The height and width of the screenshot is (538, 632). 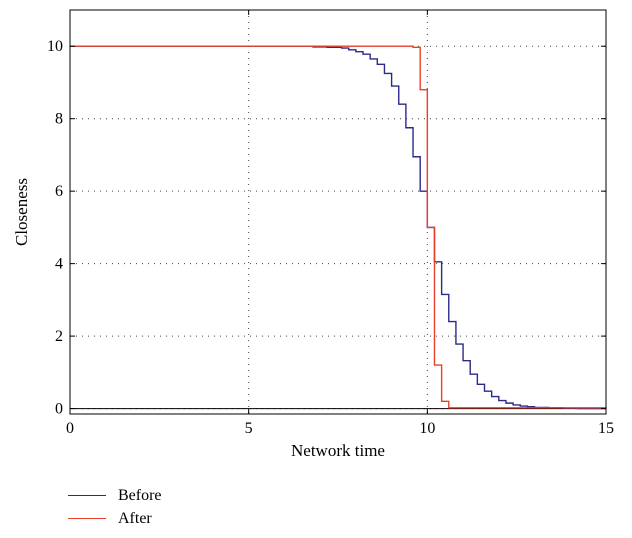 I want to click on y-tick-label: 0, so click(x=59, y=409).